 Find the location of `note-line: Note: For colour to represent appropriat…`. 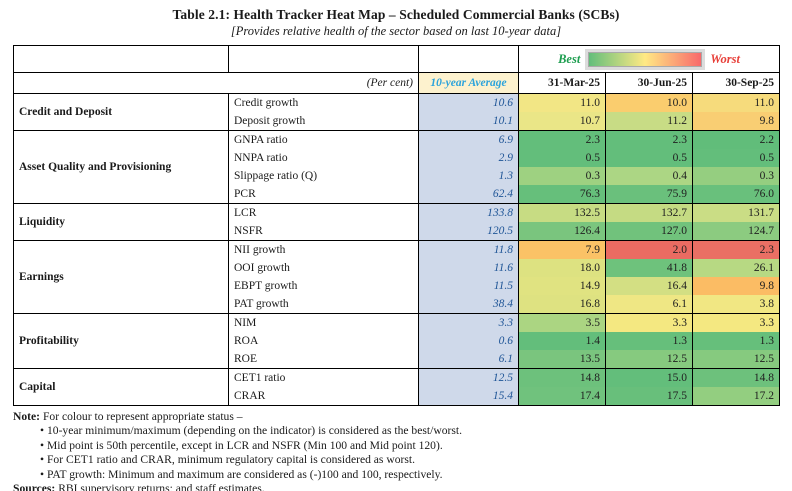

note-line: Note: For colour to represent appropriat… is located at coordinates (398, 417).